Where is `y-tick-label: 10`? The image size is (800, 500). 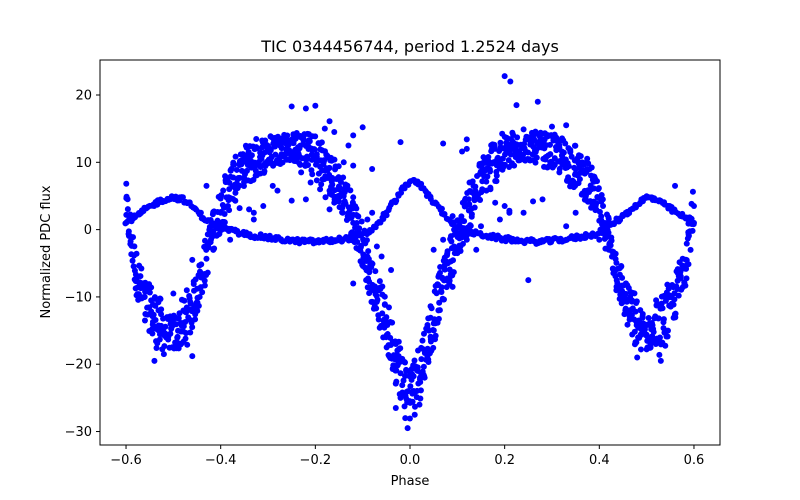 y-tick-label: 10 is located at coordinates (83, 163).